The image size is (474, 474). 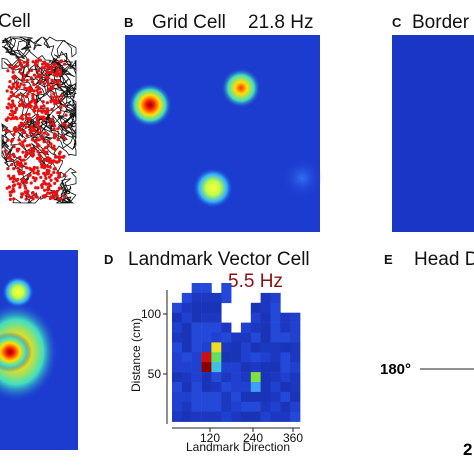 I want to click on rate-label: 5.5 Hz, so click(x=255, y=281).